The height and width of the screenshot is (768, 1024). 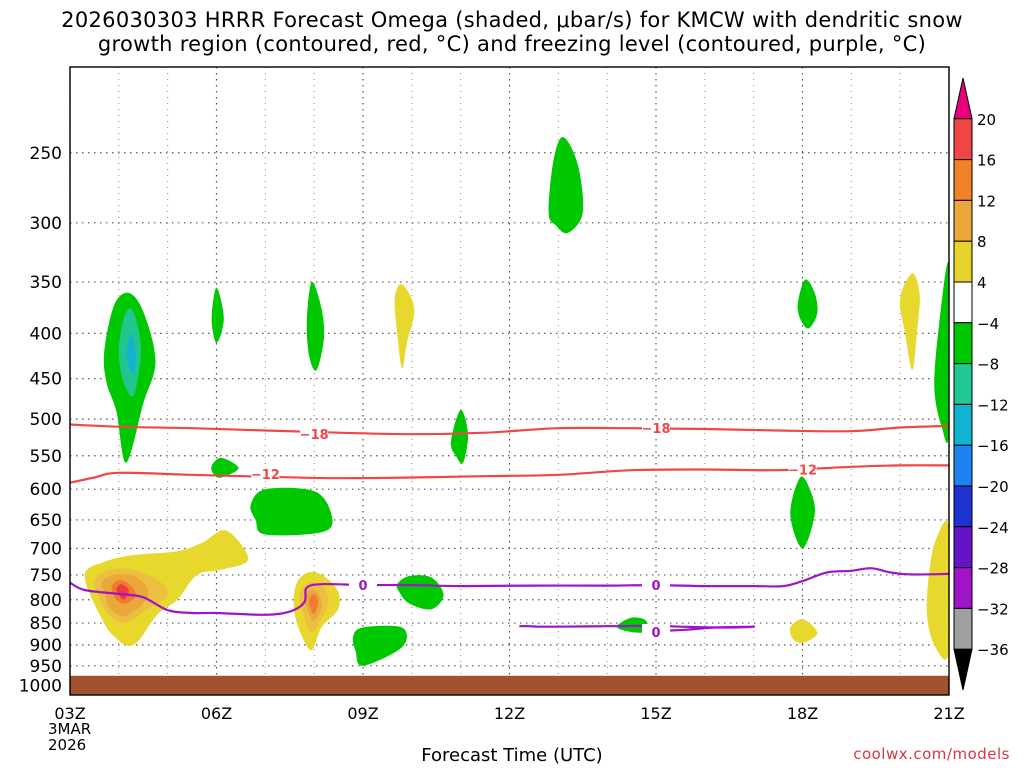 I want to click on y-tick-label: 500, so click(x=46, y=420).